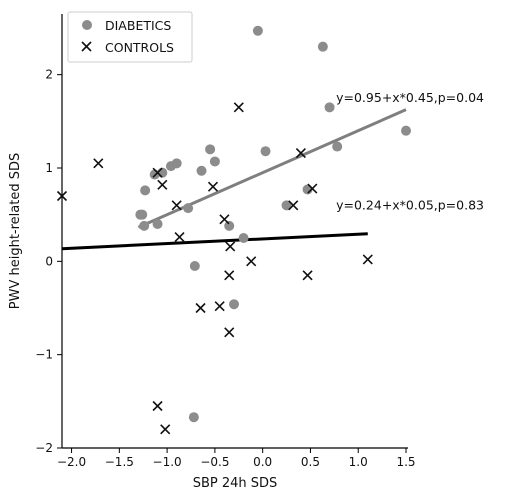 This screenshot has height=493, width=510. What do you see at coordinates (214, 241) in the screenshot?
I see `regression-line-controls` at bounding box center [214, 241].